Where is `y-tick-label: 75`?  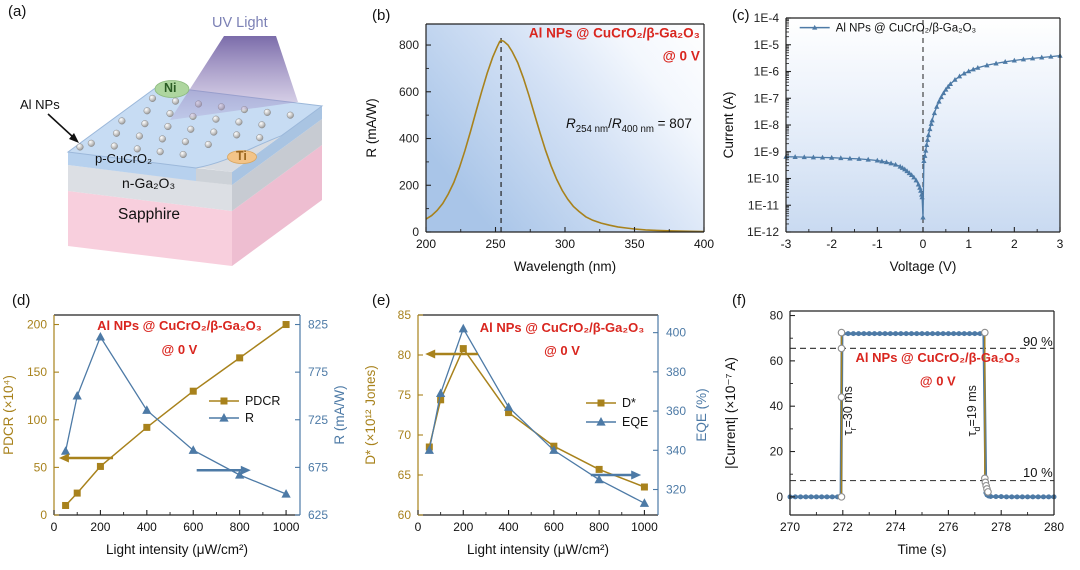
y-tick-label: 75 is located at coordinates (405, 395).